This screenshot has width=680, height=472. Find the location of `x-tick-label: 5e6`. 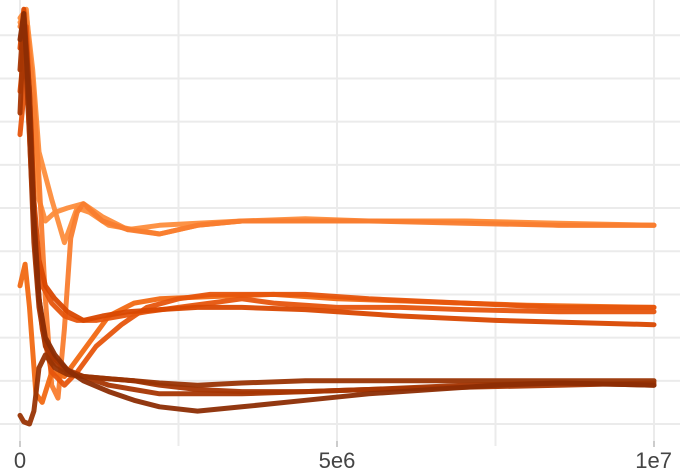

x-tick-label: 5e6 is located at coordinates (337, 460).